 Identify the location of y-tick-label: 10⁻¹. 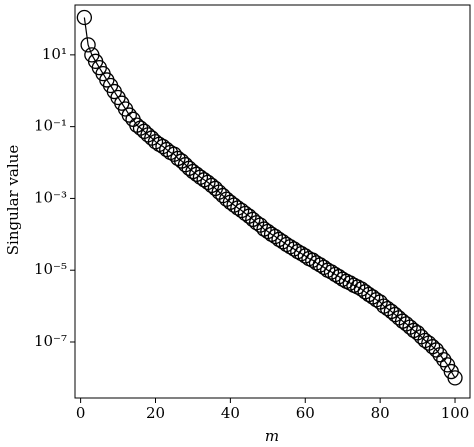
(50, 126).